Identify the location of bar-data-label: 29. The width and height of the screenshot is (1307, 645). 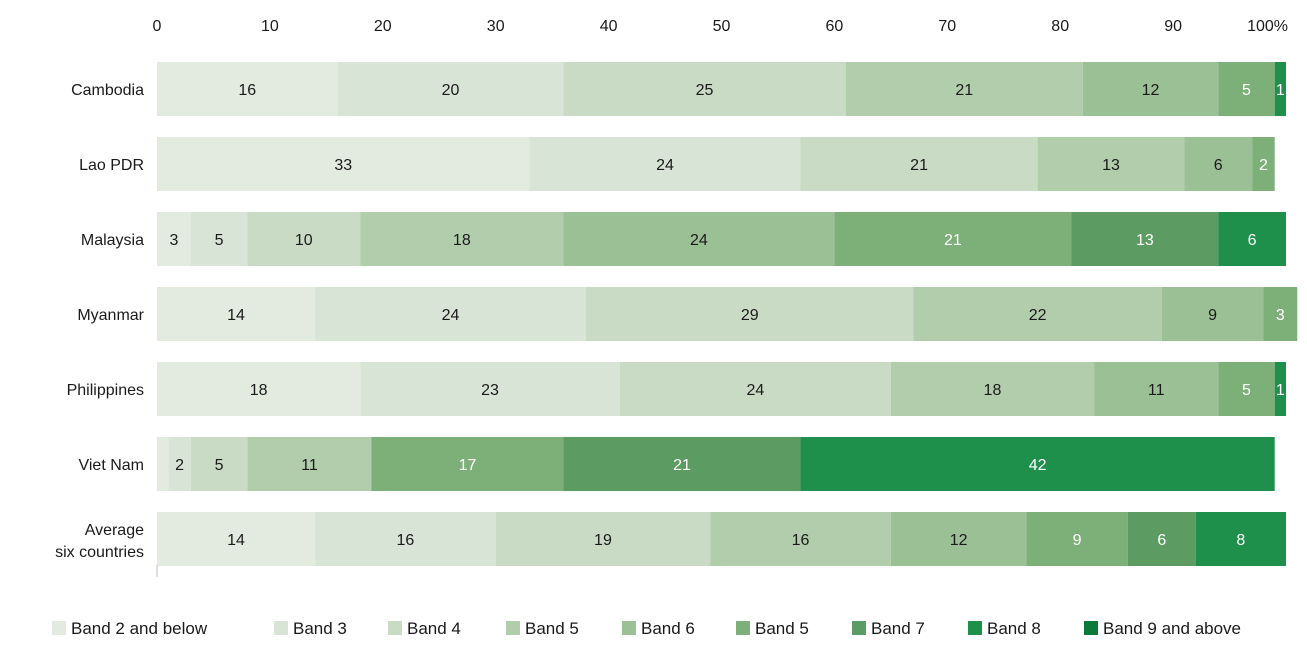
(750, 315).